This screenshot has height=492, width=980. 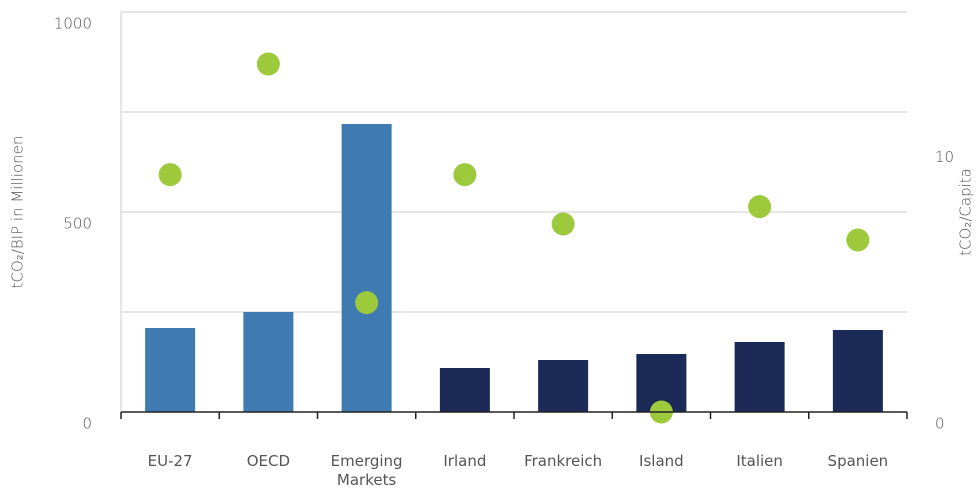 What do you see at coordinates (966, 212) in the screenshot?
I see `y2-axis-title: tCO₂/Capita` at bounding box center [966, 212].